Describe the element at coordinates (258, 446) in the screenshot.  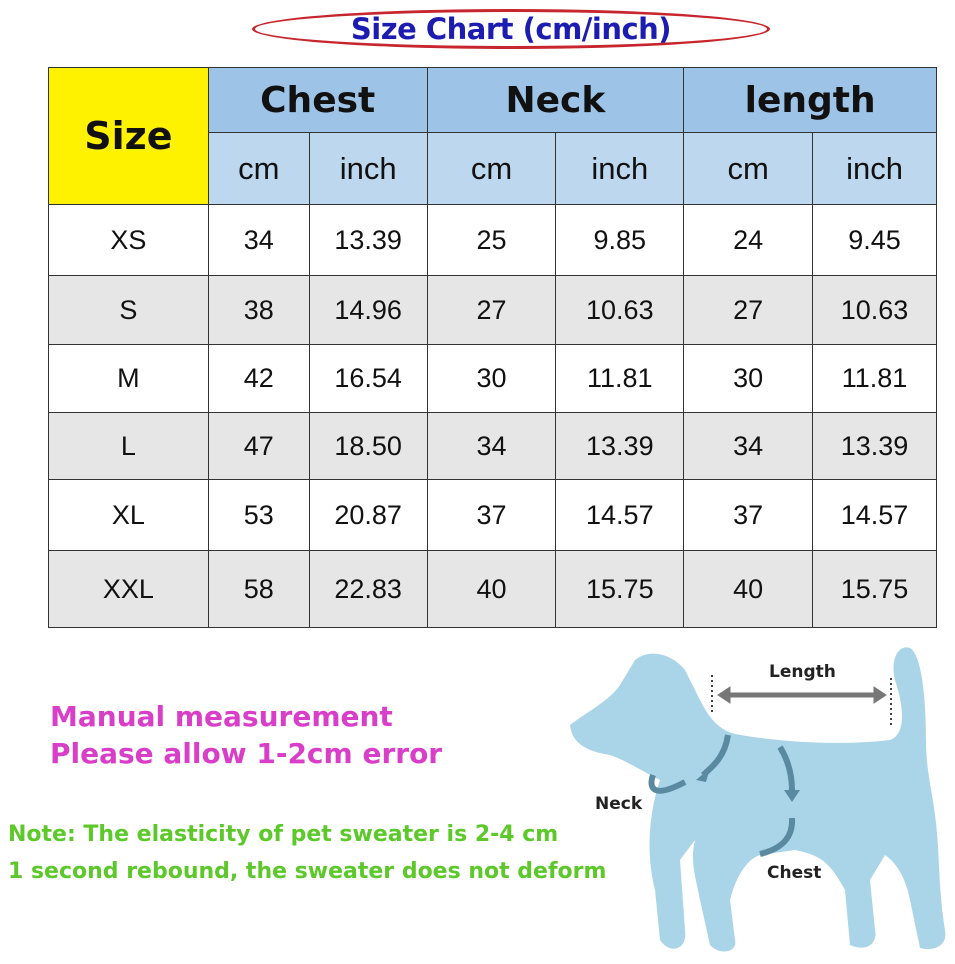
I see `value-cell: 47` at that location.